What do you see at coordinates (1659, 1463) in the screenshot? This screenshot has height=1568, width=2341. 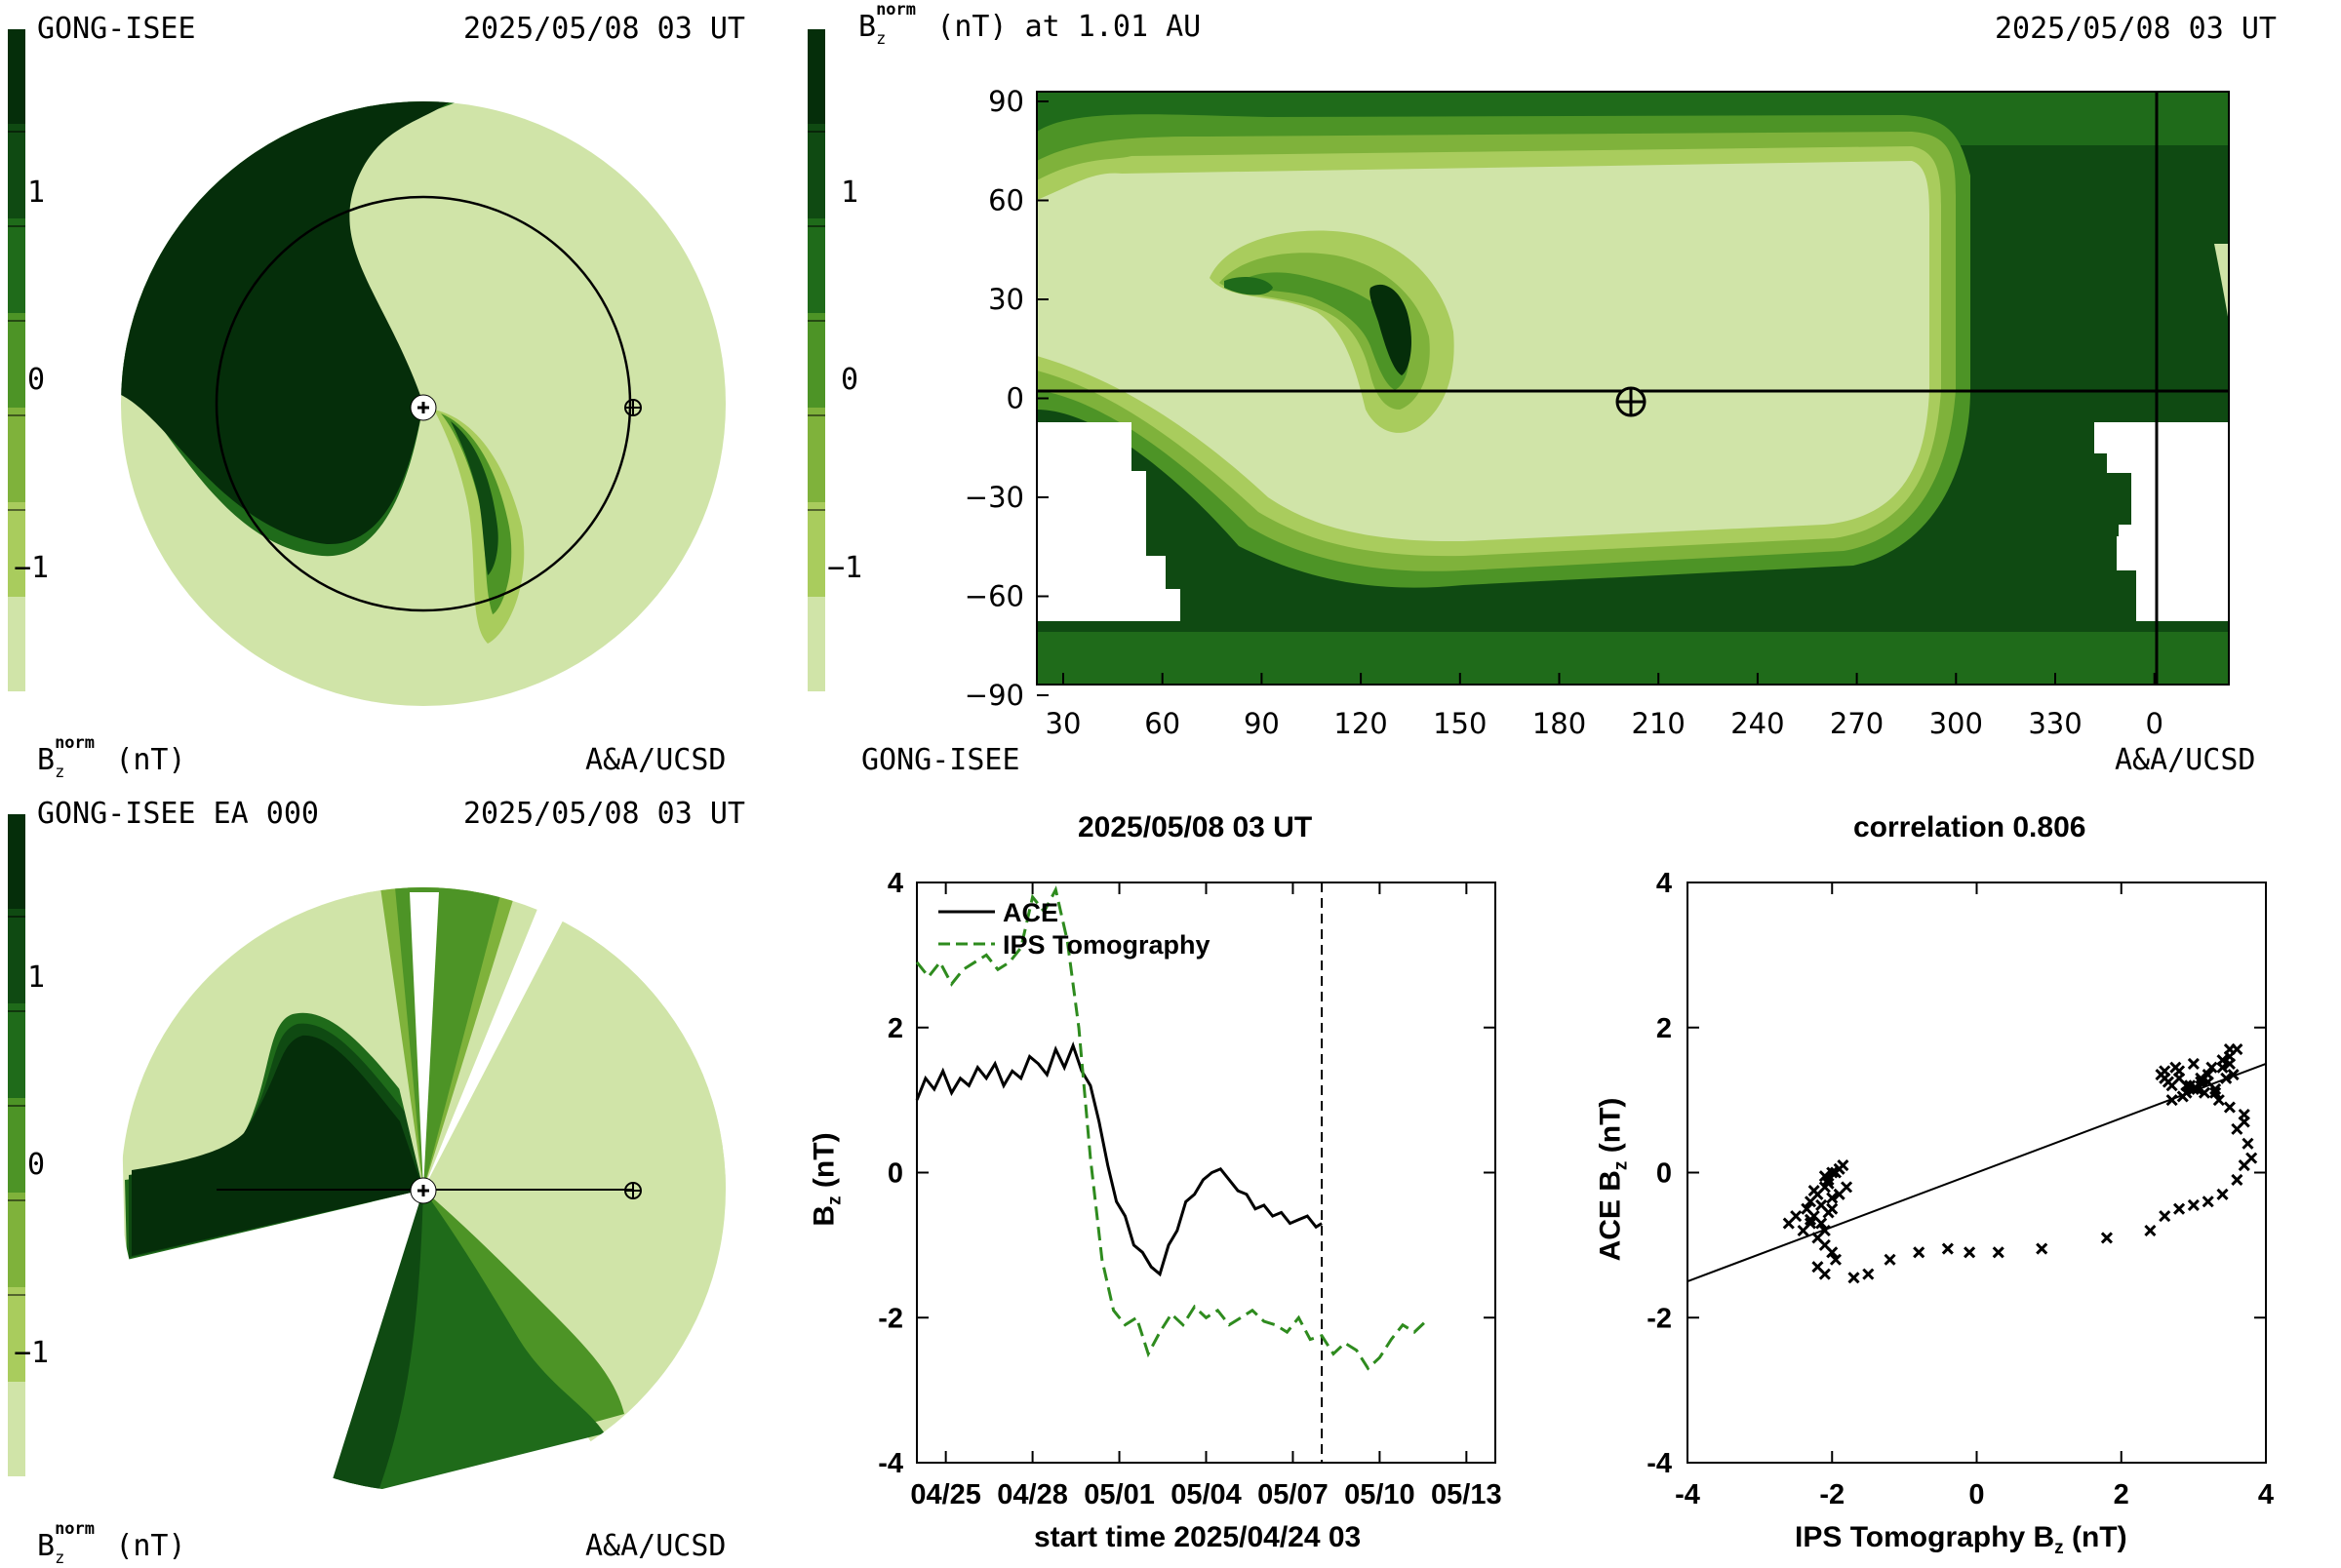 I see `scatter-y-tick-label: -4` at bounding box center [1659, 1463].